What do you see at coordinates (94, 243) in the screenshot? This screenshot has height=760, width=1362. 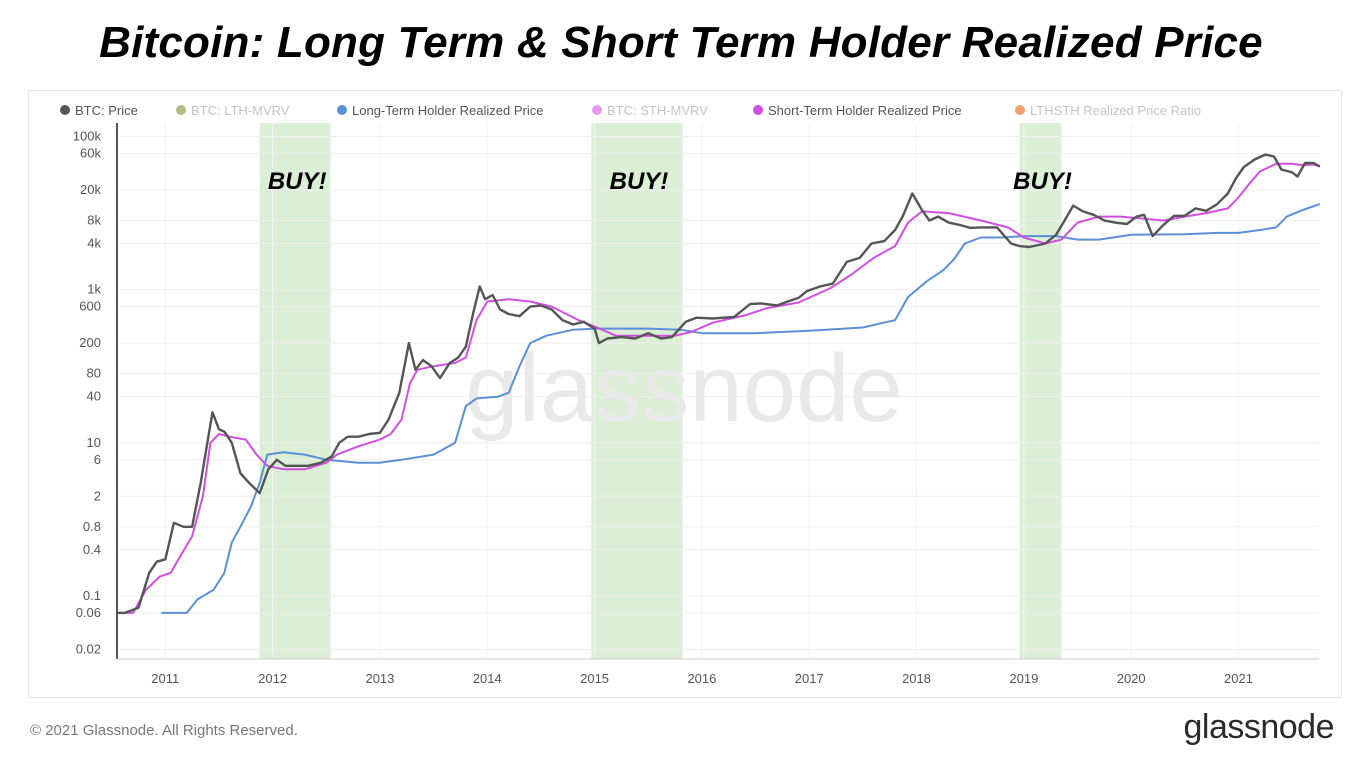 I see `y-tick-label: 4k` at bounding box center [94, 243].